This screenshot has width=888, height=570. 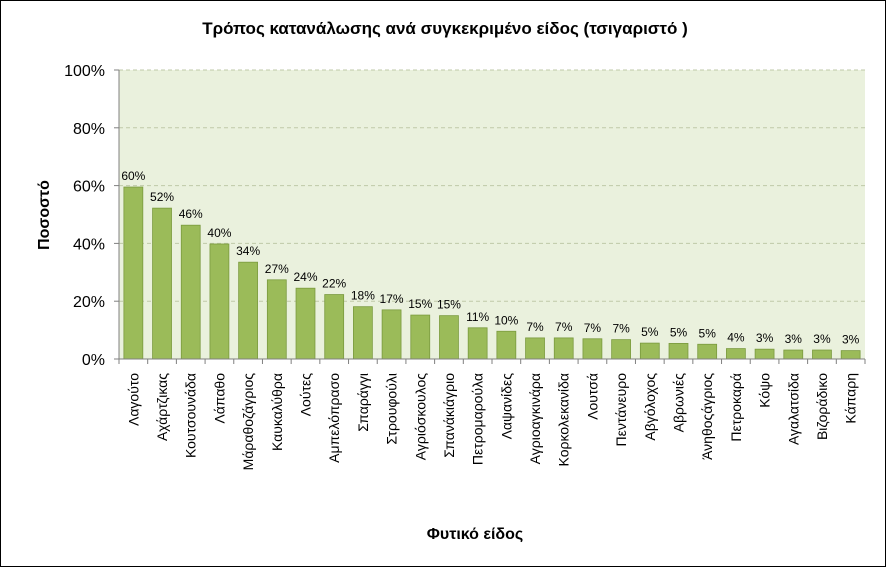 What do you see at coordinates (363, 296) in the screenshot?
I see `data-label: 18%` at bounding box center [363, 296].